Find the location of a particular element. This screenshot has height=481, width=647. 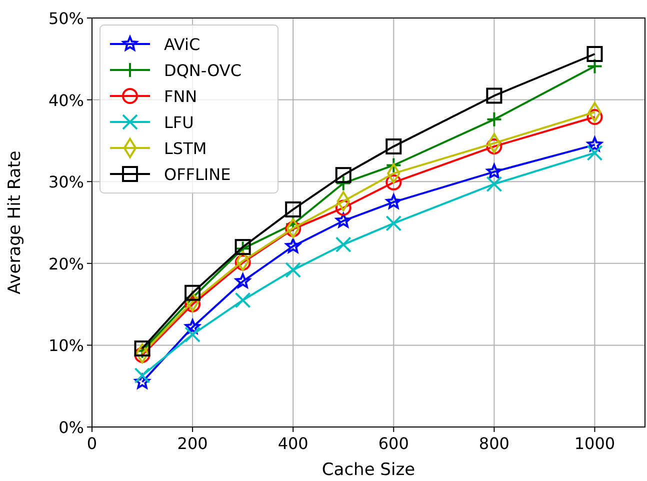

legend-label: LFU is located at coordinates (179, 122).